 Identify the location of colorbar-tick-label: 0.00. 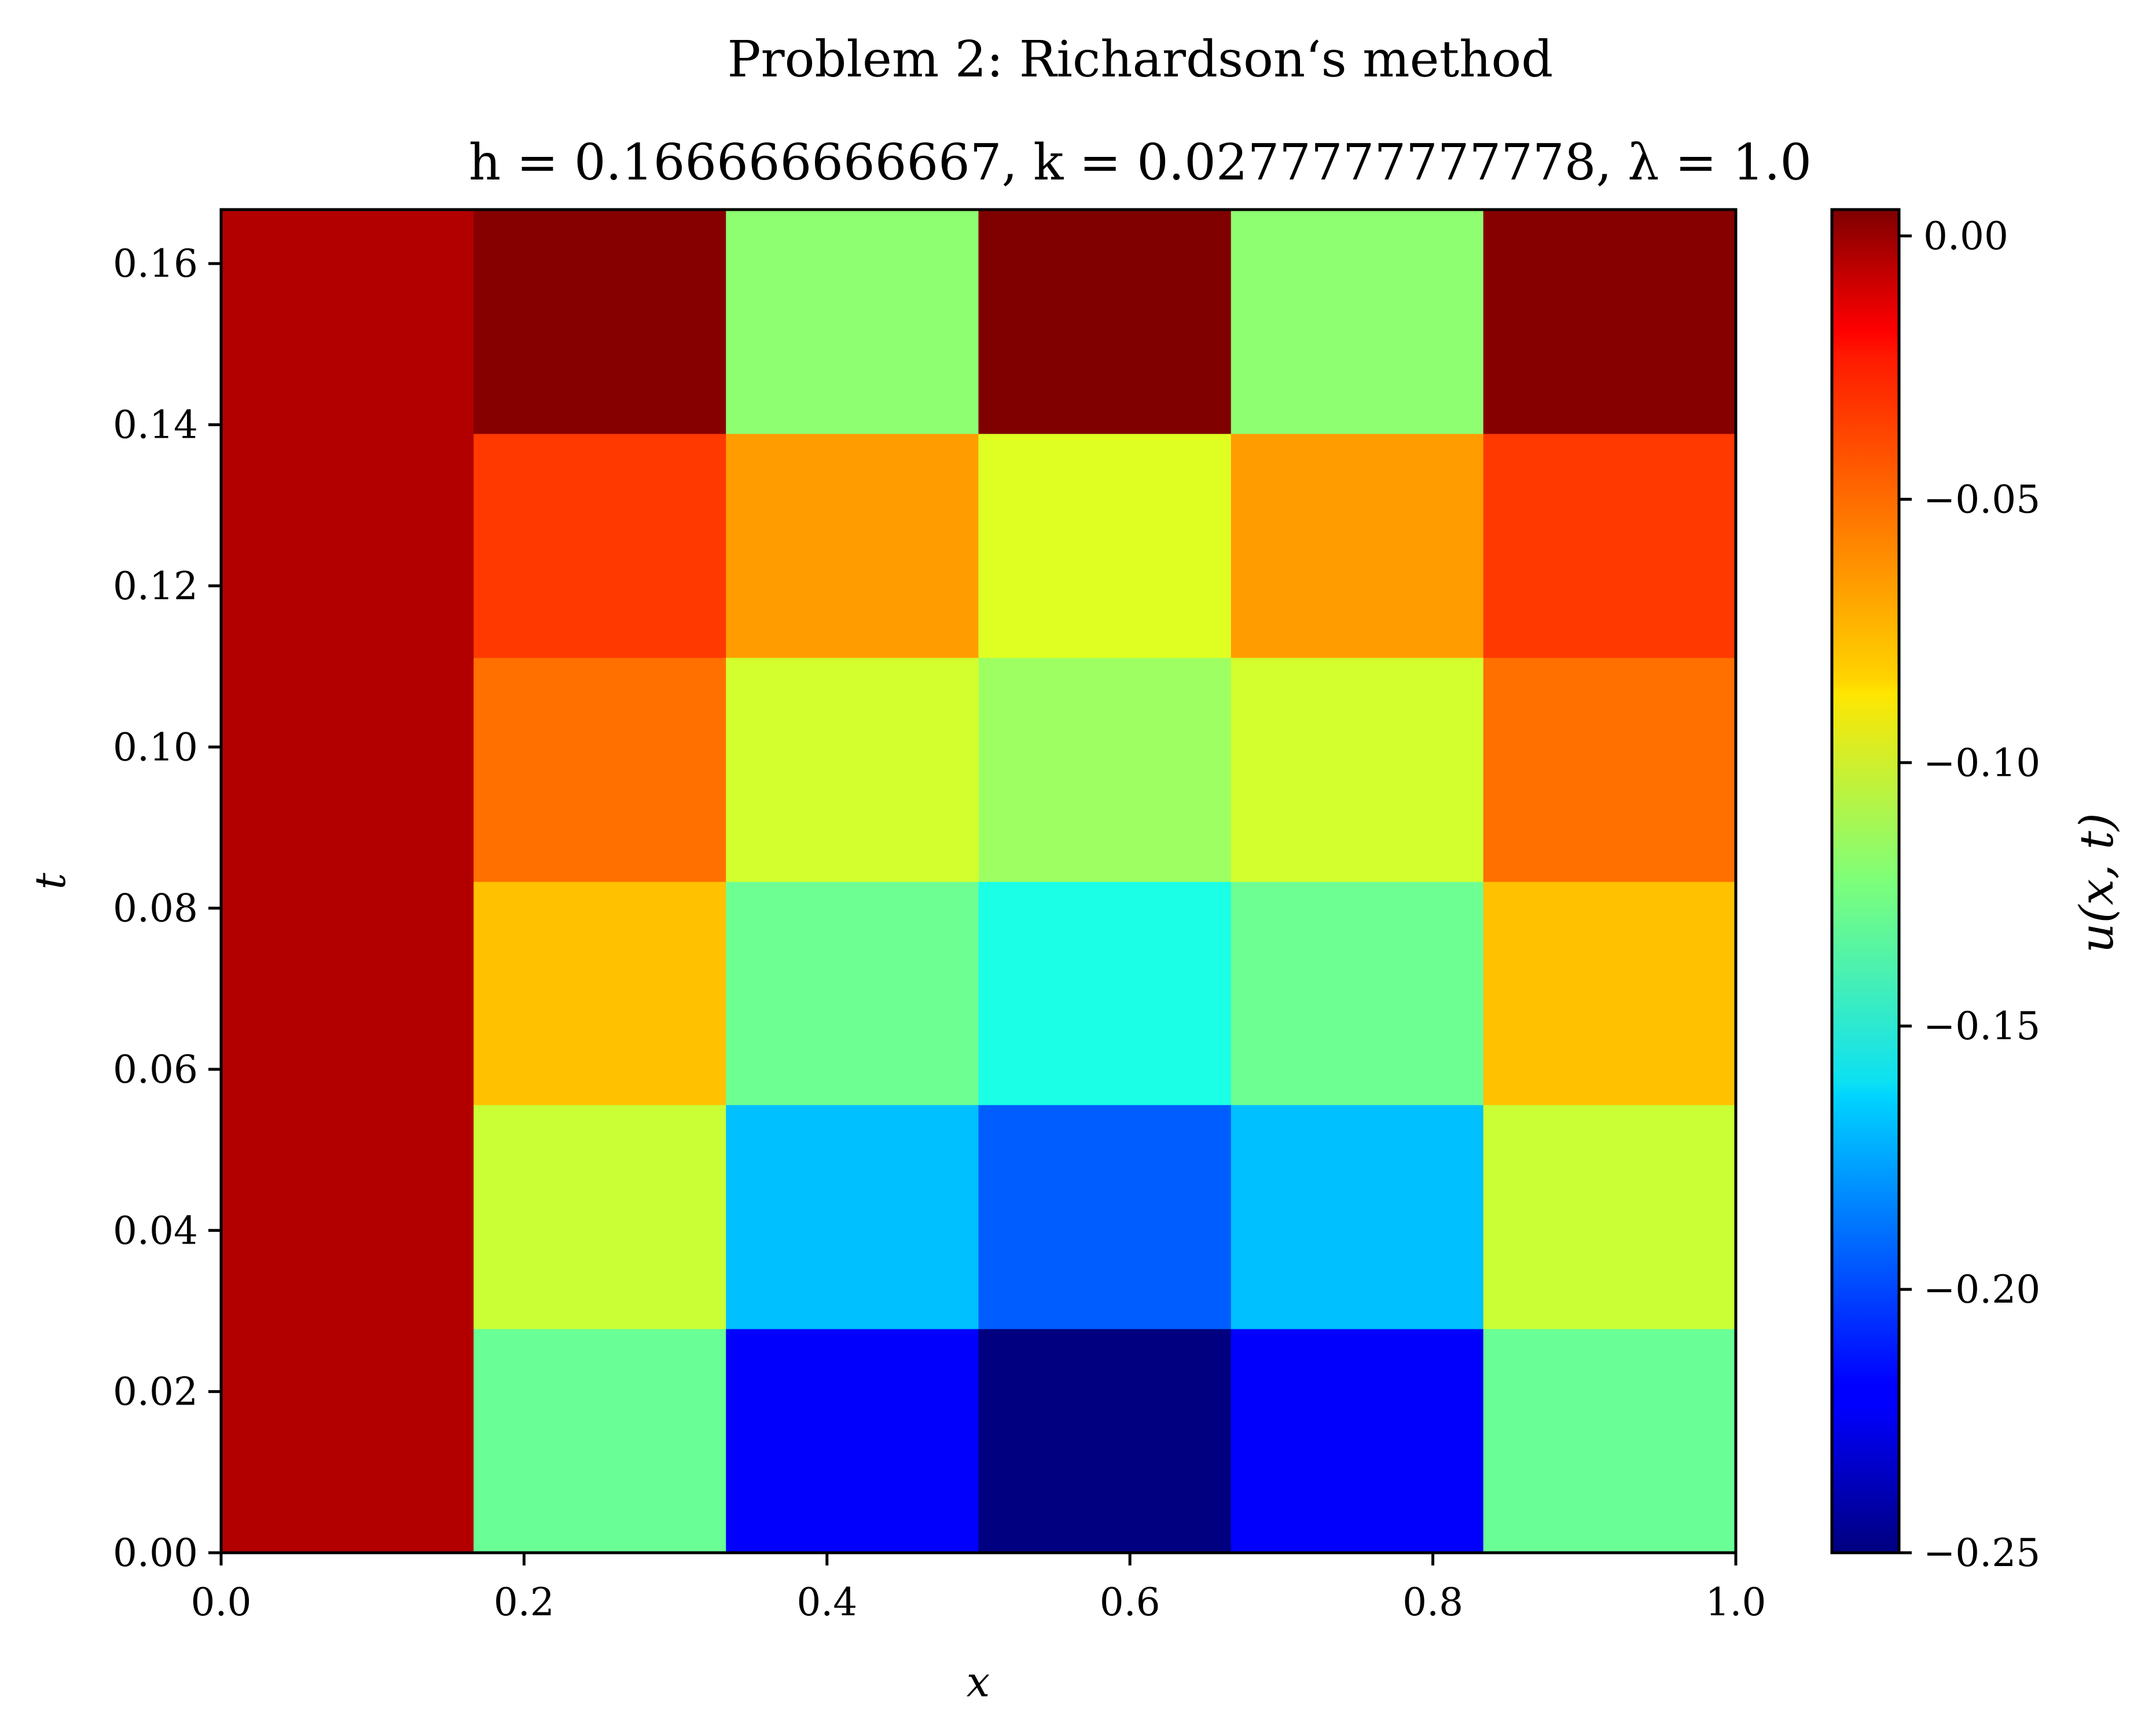
(1966, 236).